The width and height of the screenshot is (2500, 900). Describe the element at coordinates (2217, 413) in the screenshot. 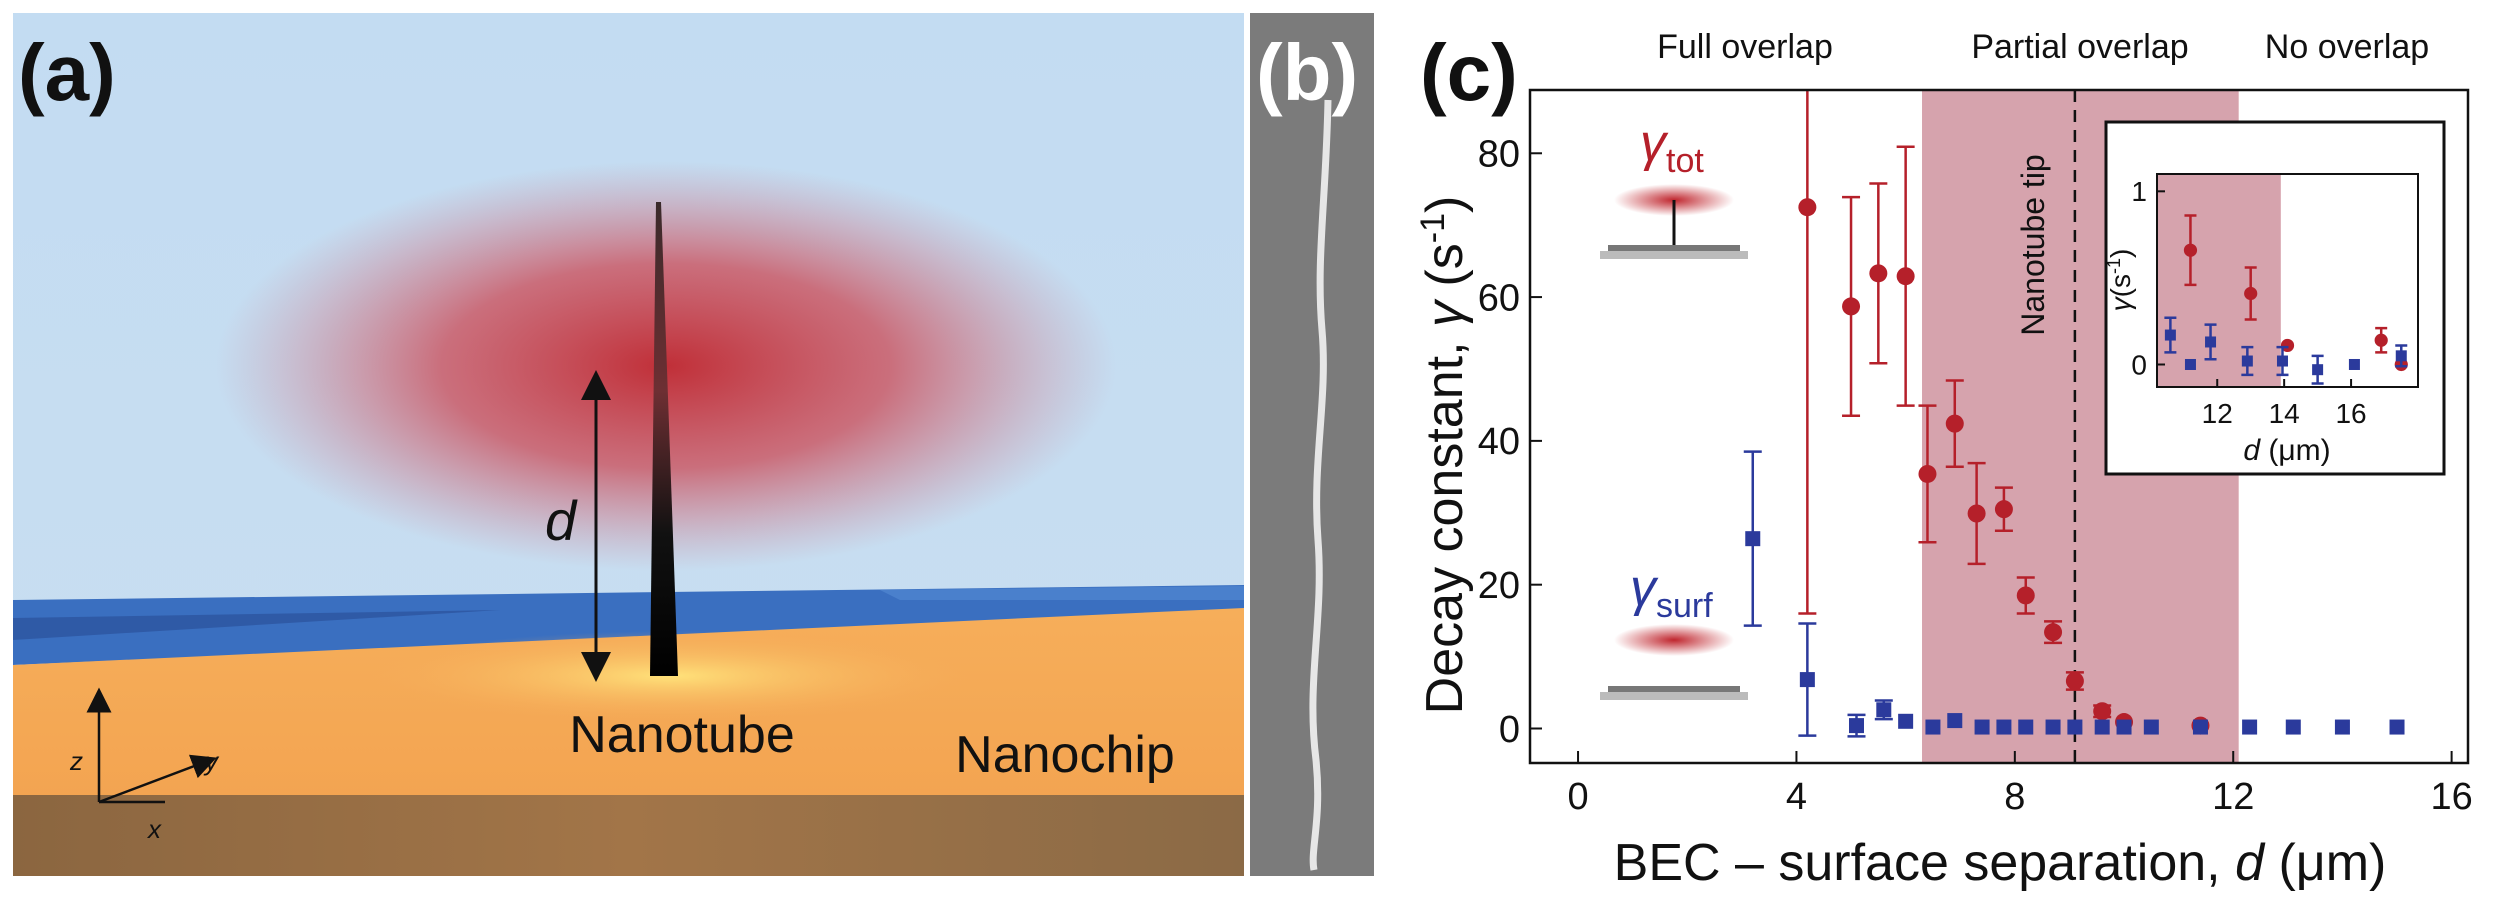

I see `x-tick-label: 12` at that location.